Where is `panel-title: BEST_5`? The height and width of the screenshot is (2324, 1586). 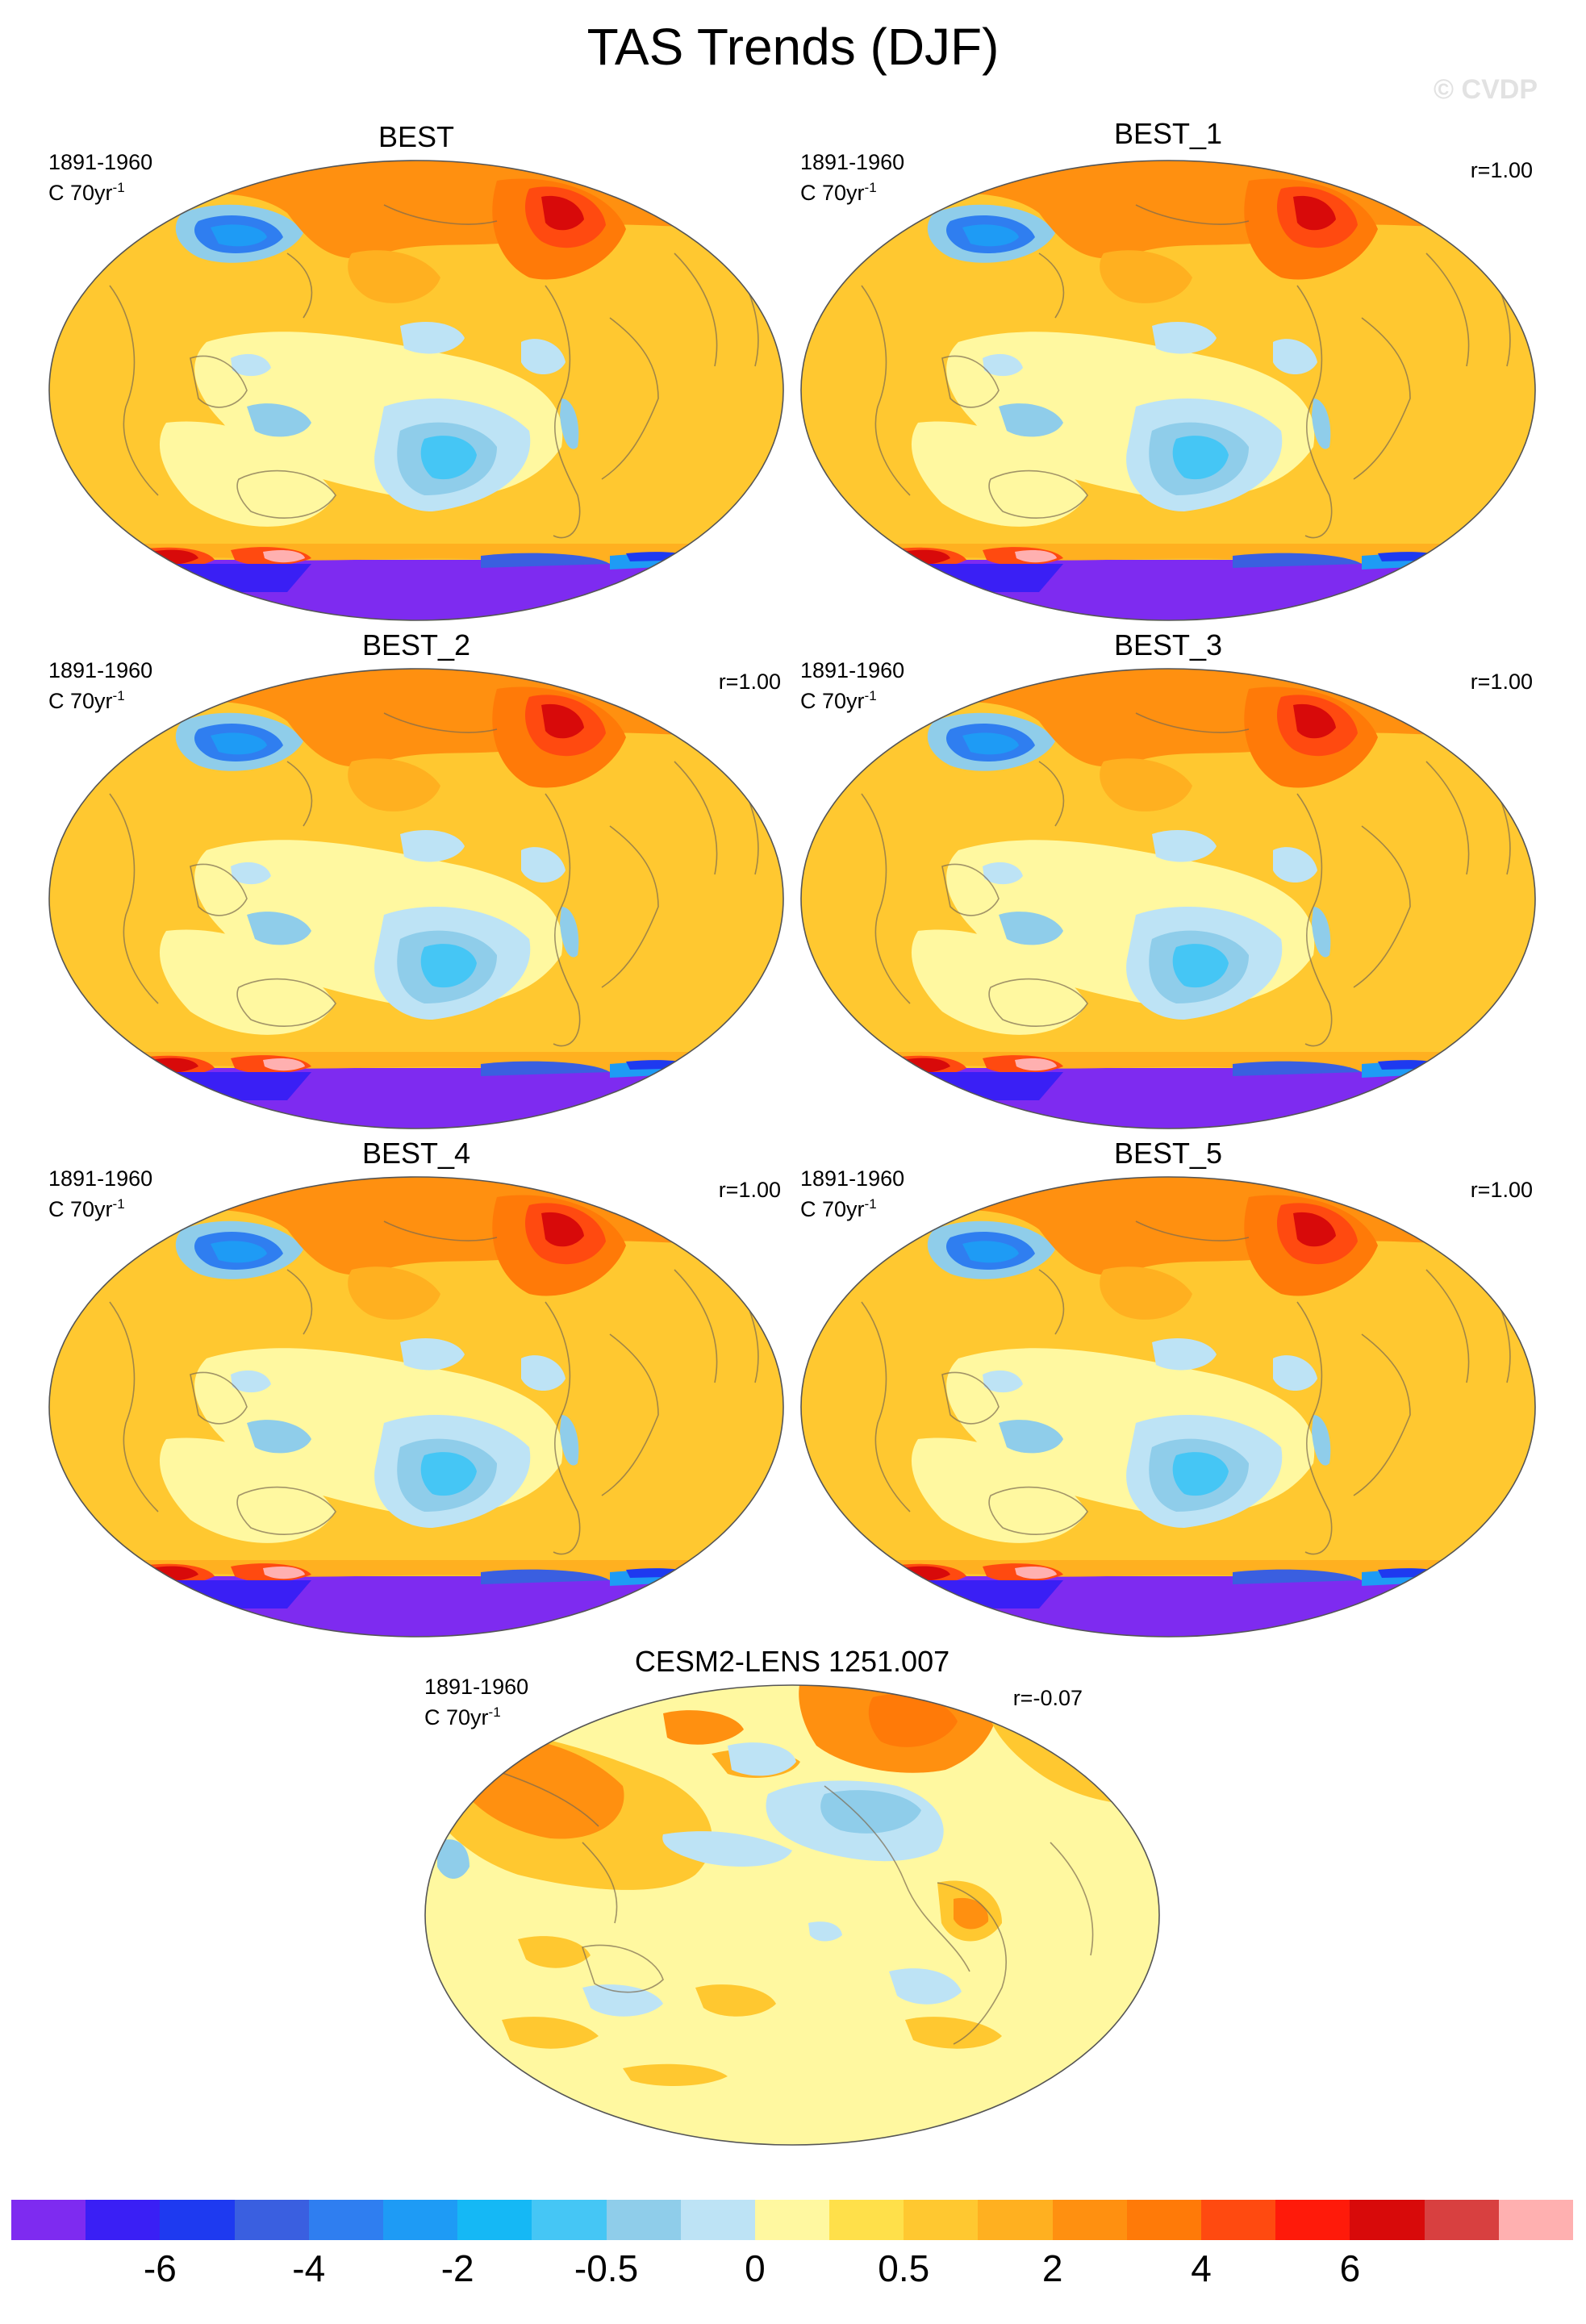
panel-title: BEST_5 is located at coordinates (1168, 1153).